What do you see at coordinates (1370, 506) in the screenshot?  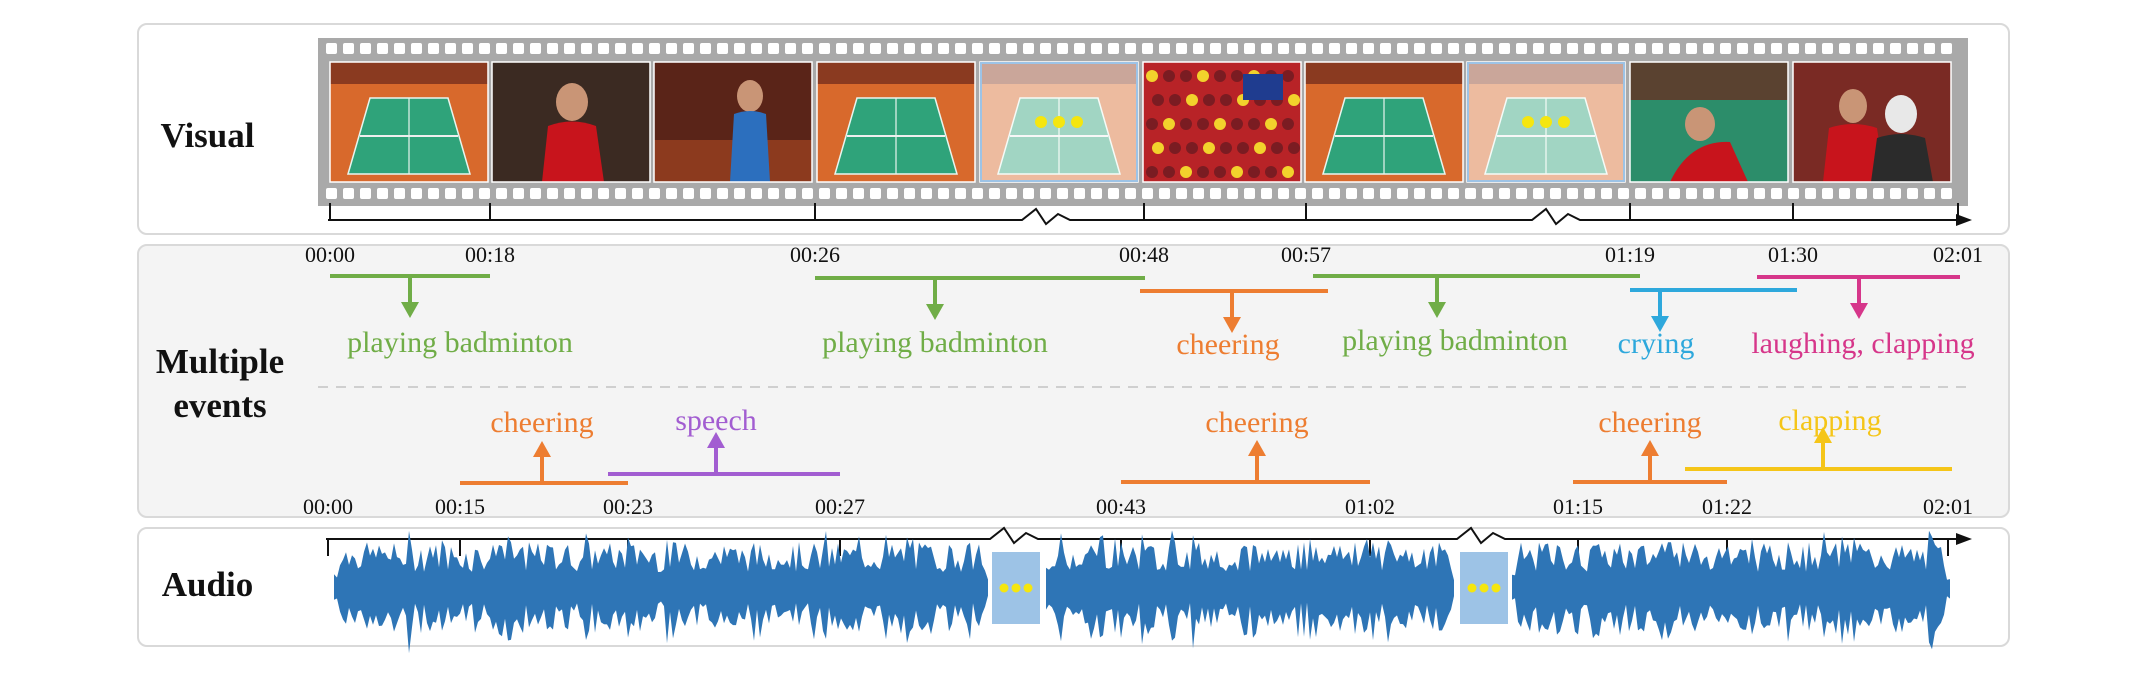 I see `axis-tick-label: 01:02` at bounding box center [1370, 506].